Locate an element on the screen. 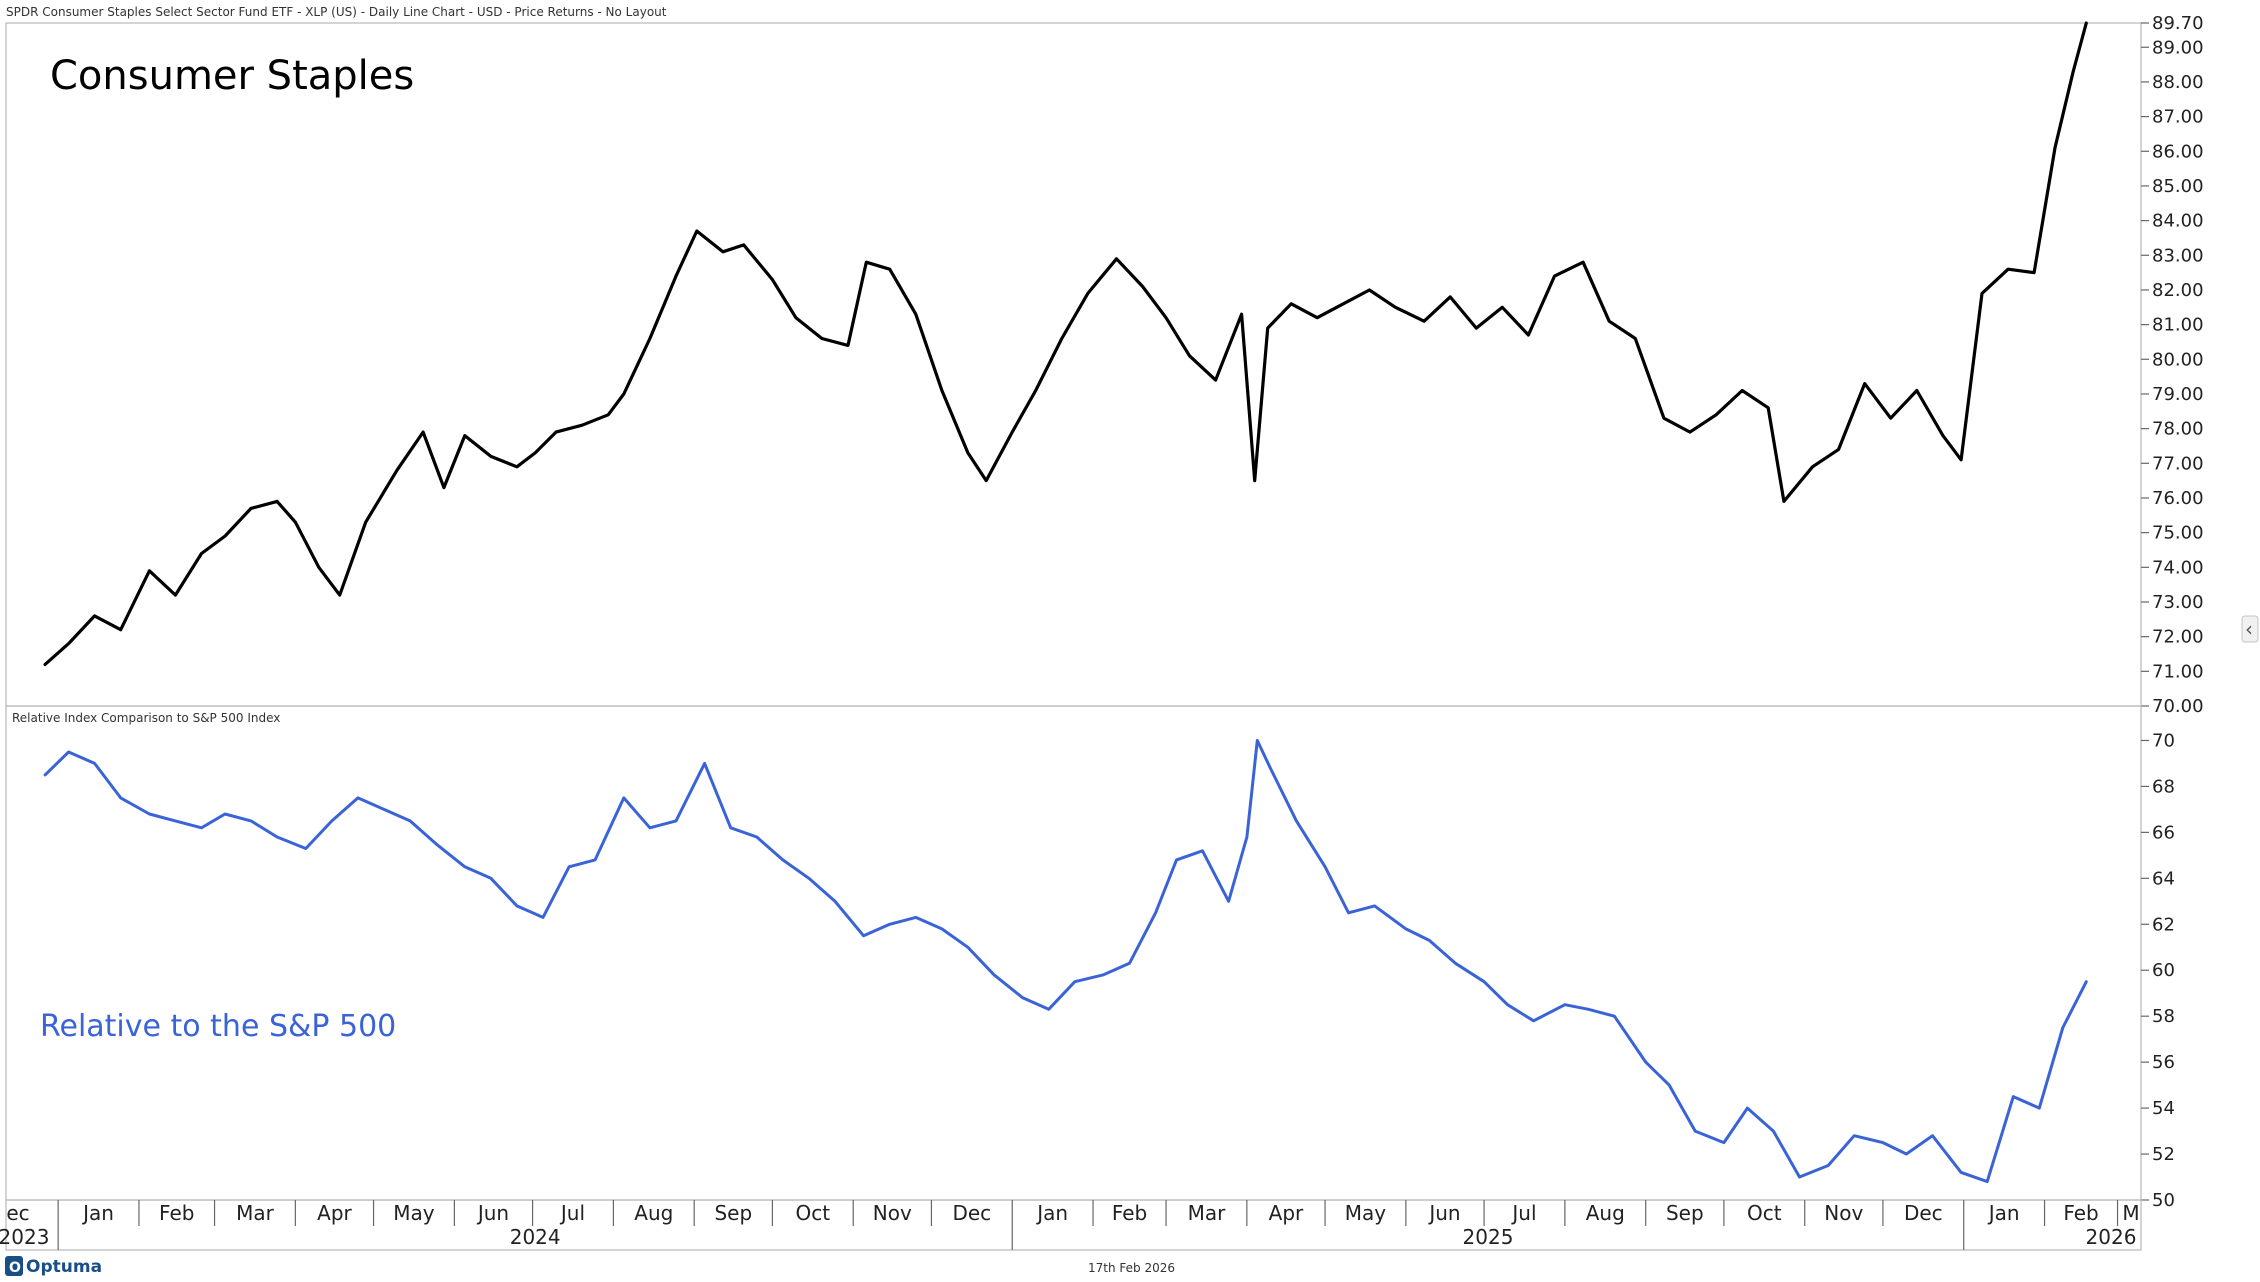 This screenshot has height=1282, width=2260. y-tick-label: 54 is located at coordinates (2163, 1108).